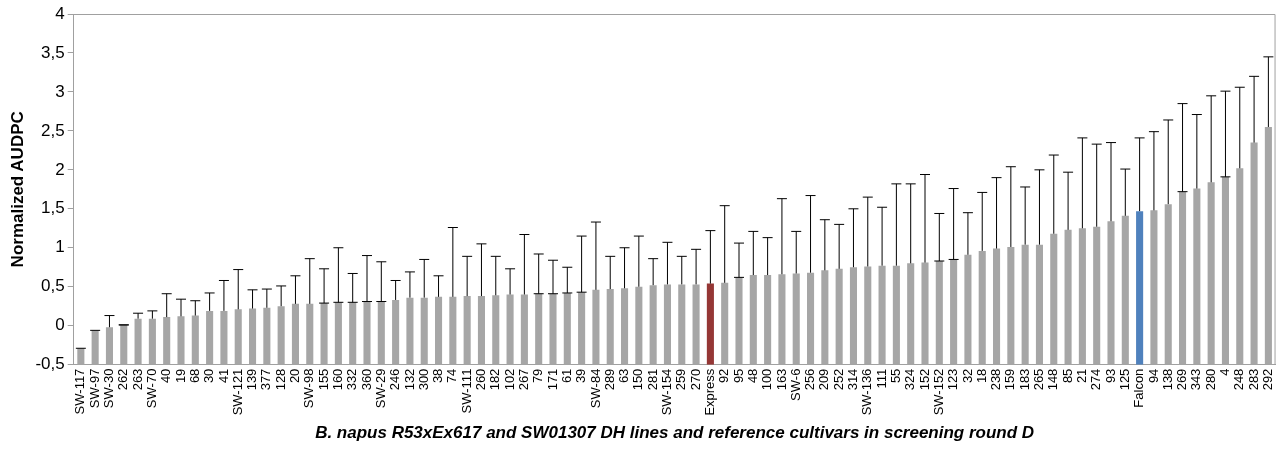  I want to click on x-tick-label: 30, so click(209, 376).